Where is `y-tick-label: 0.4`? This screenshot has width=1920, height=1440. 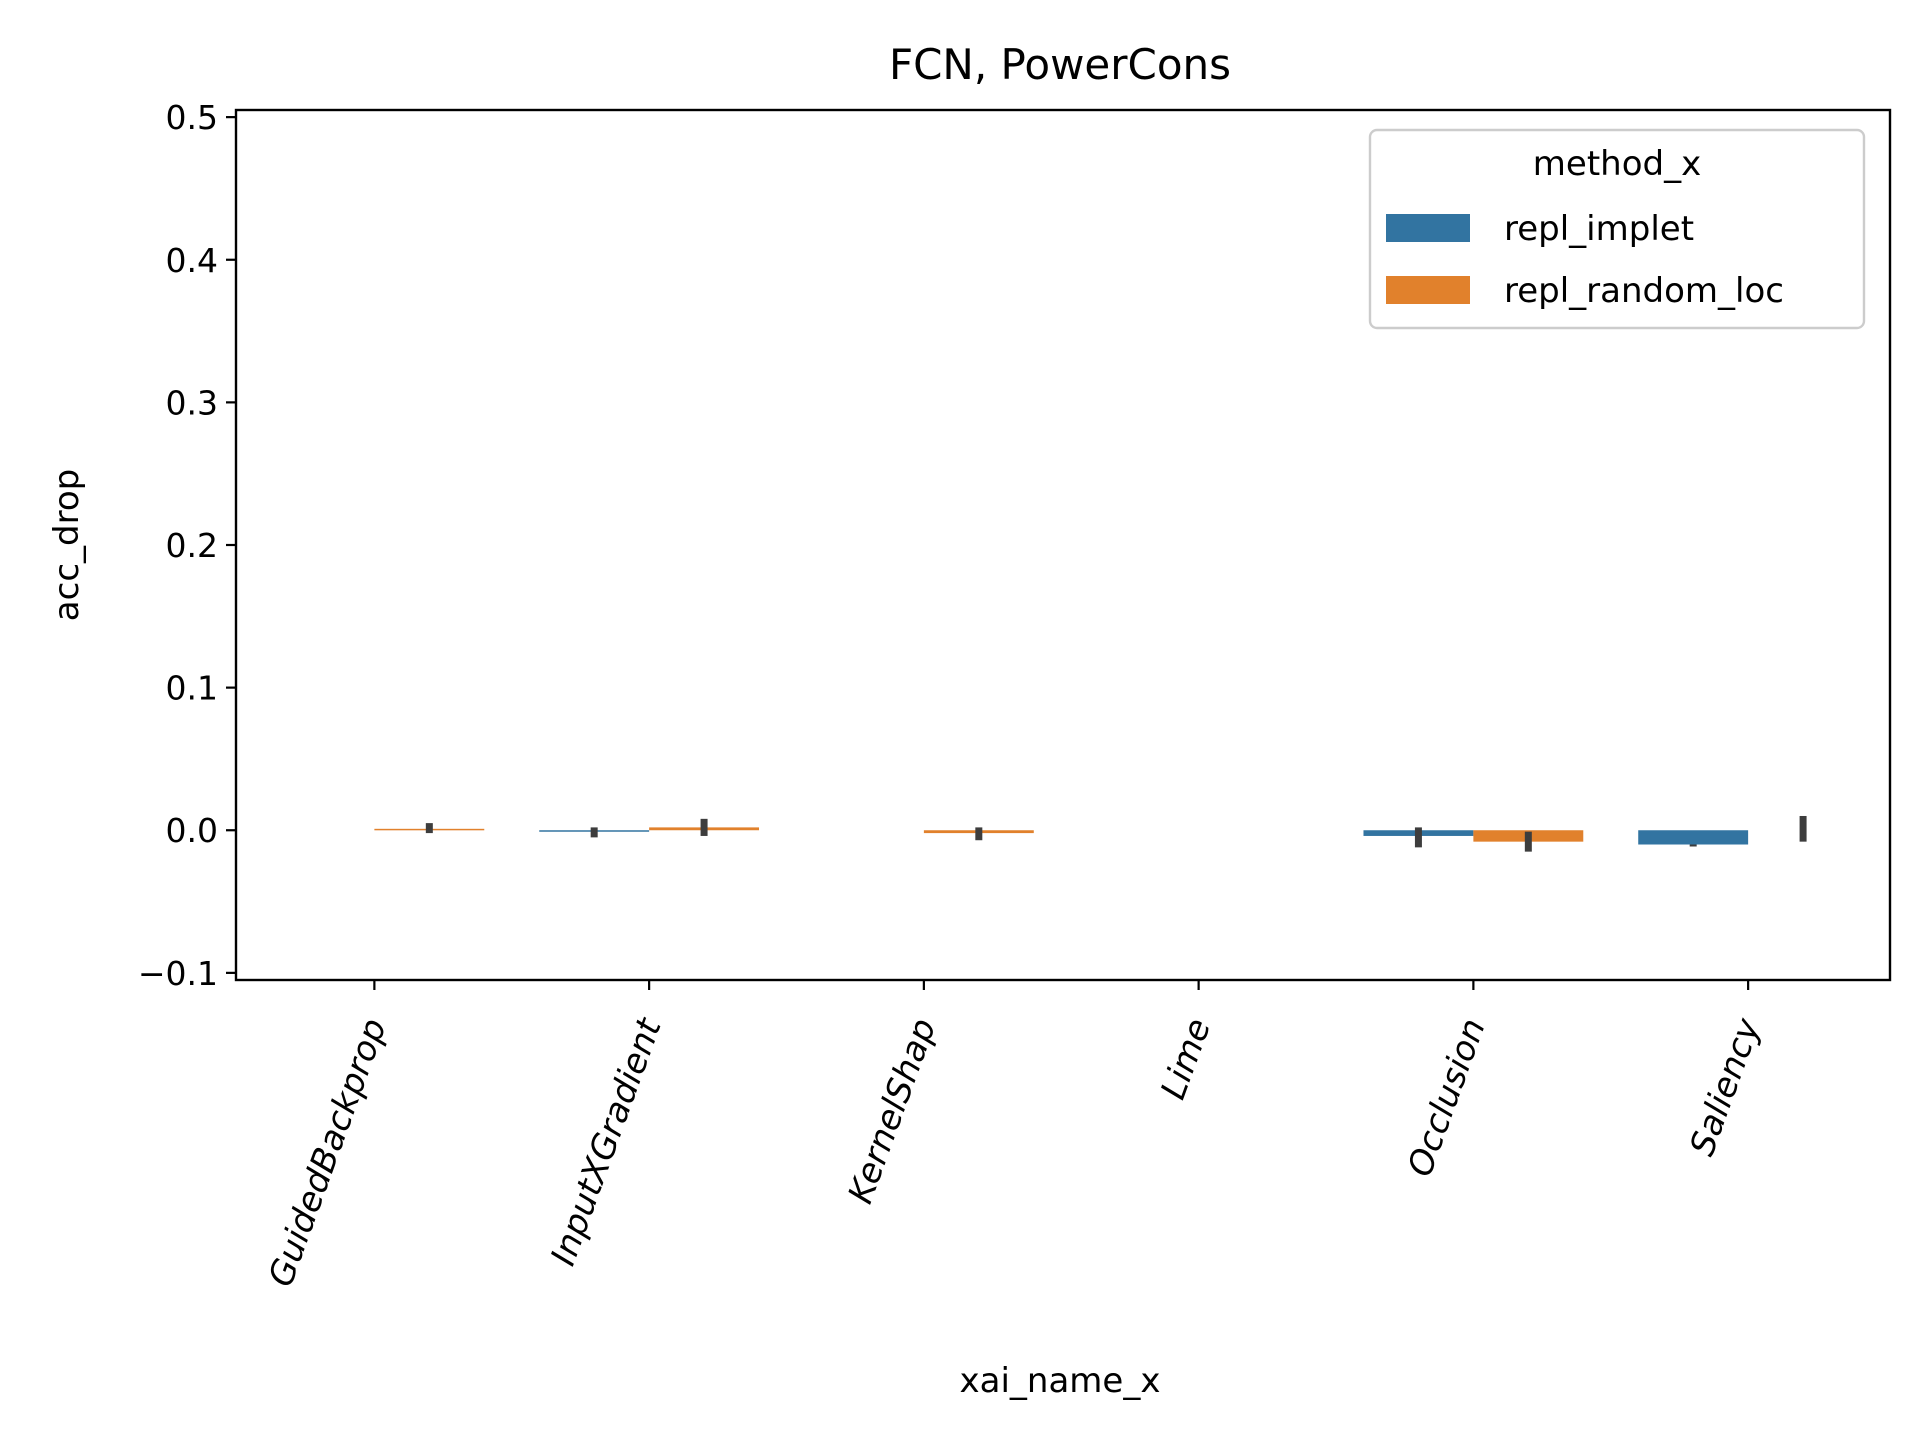
y-tick-label: 0.4 is located at coordinates (192, 260).